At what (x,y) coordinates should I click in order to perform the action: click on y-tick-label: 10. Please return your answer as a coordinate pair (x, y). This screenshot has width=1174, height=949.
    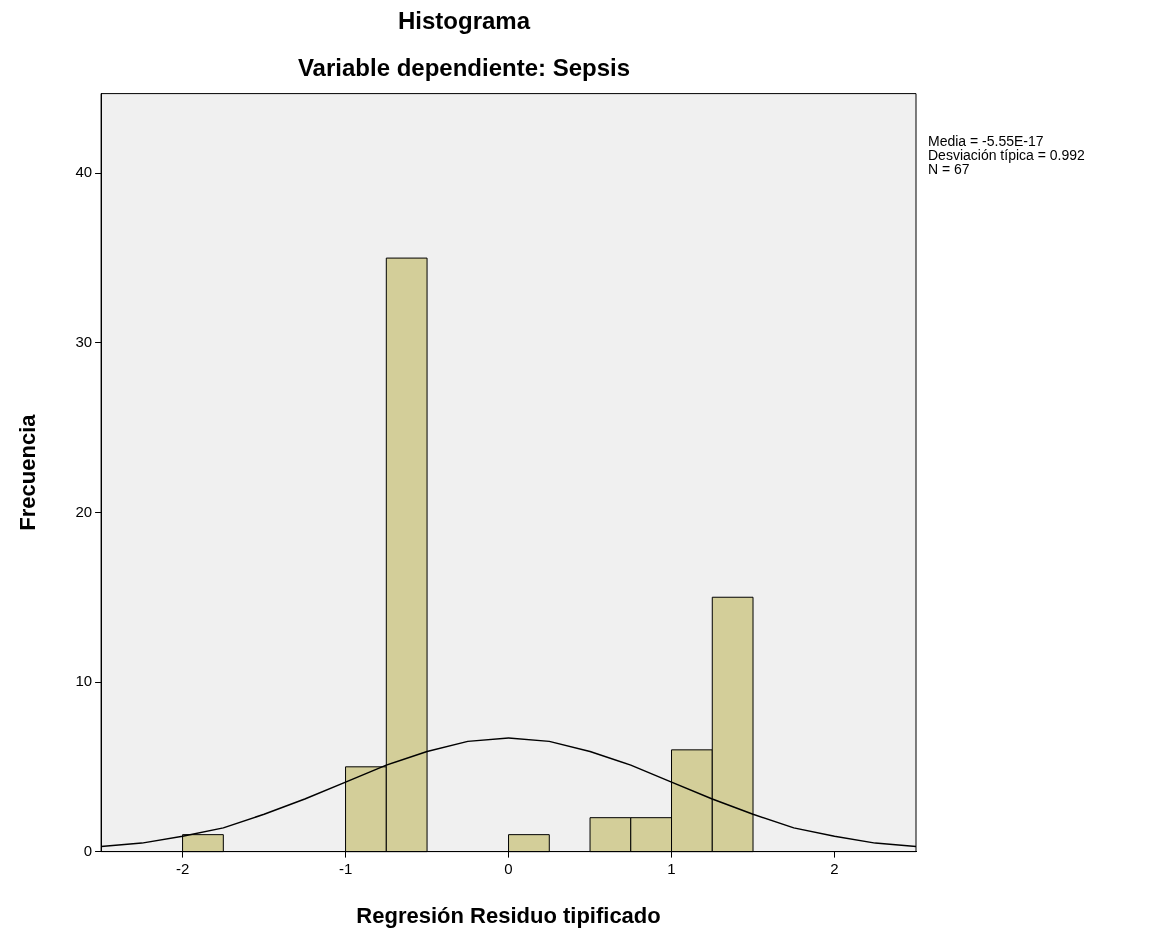
    Looking at the image, I should click on (84, 681).